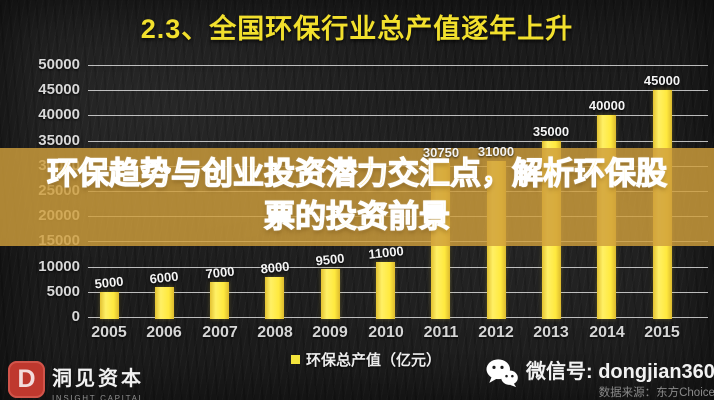 The height and width of the screenshot is (400, 714). What do you see at coordinates (607, 332) in the screenshot?
I see `x-axis-tick-label: 2014` at bounding box center [607, 332].